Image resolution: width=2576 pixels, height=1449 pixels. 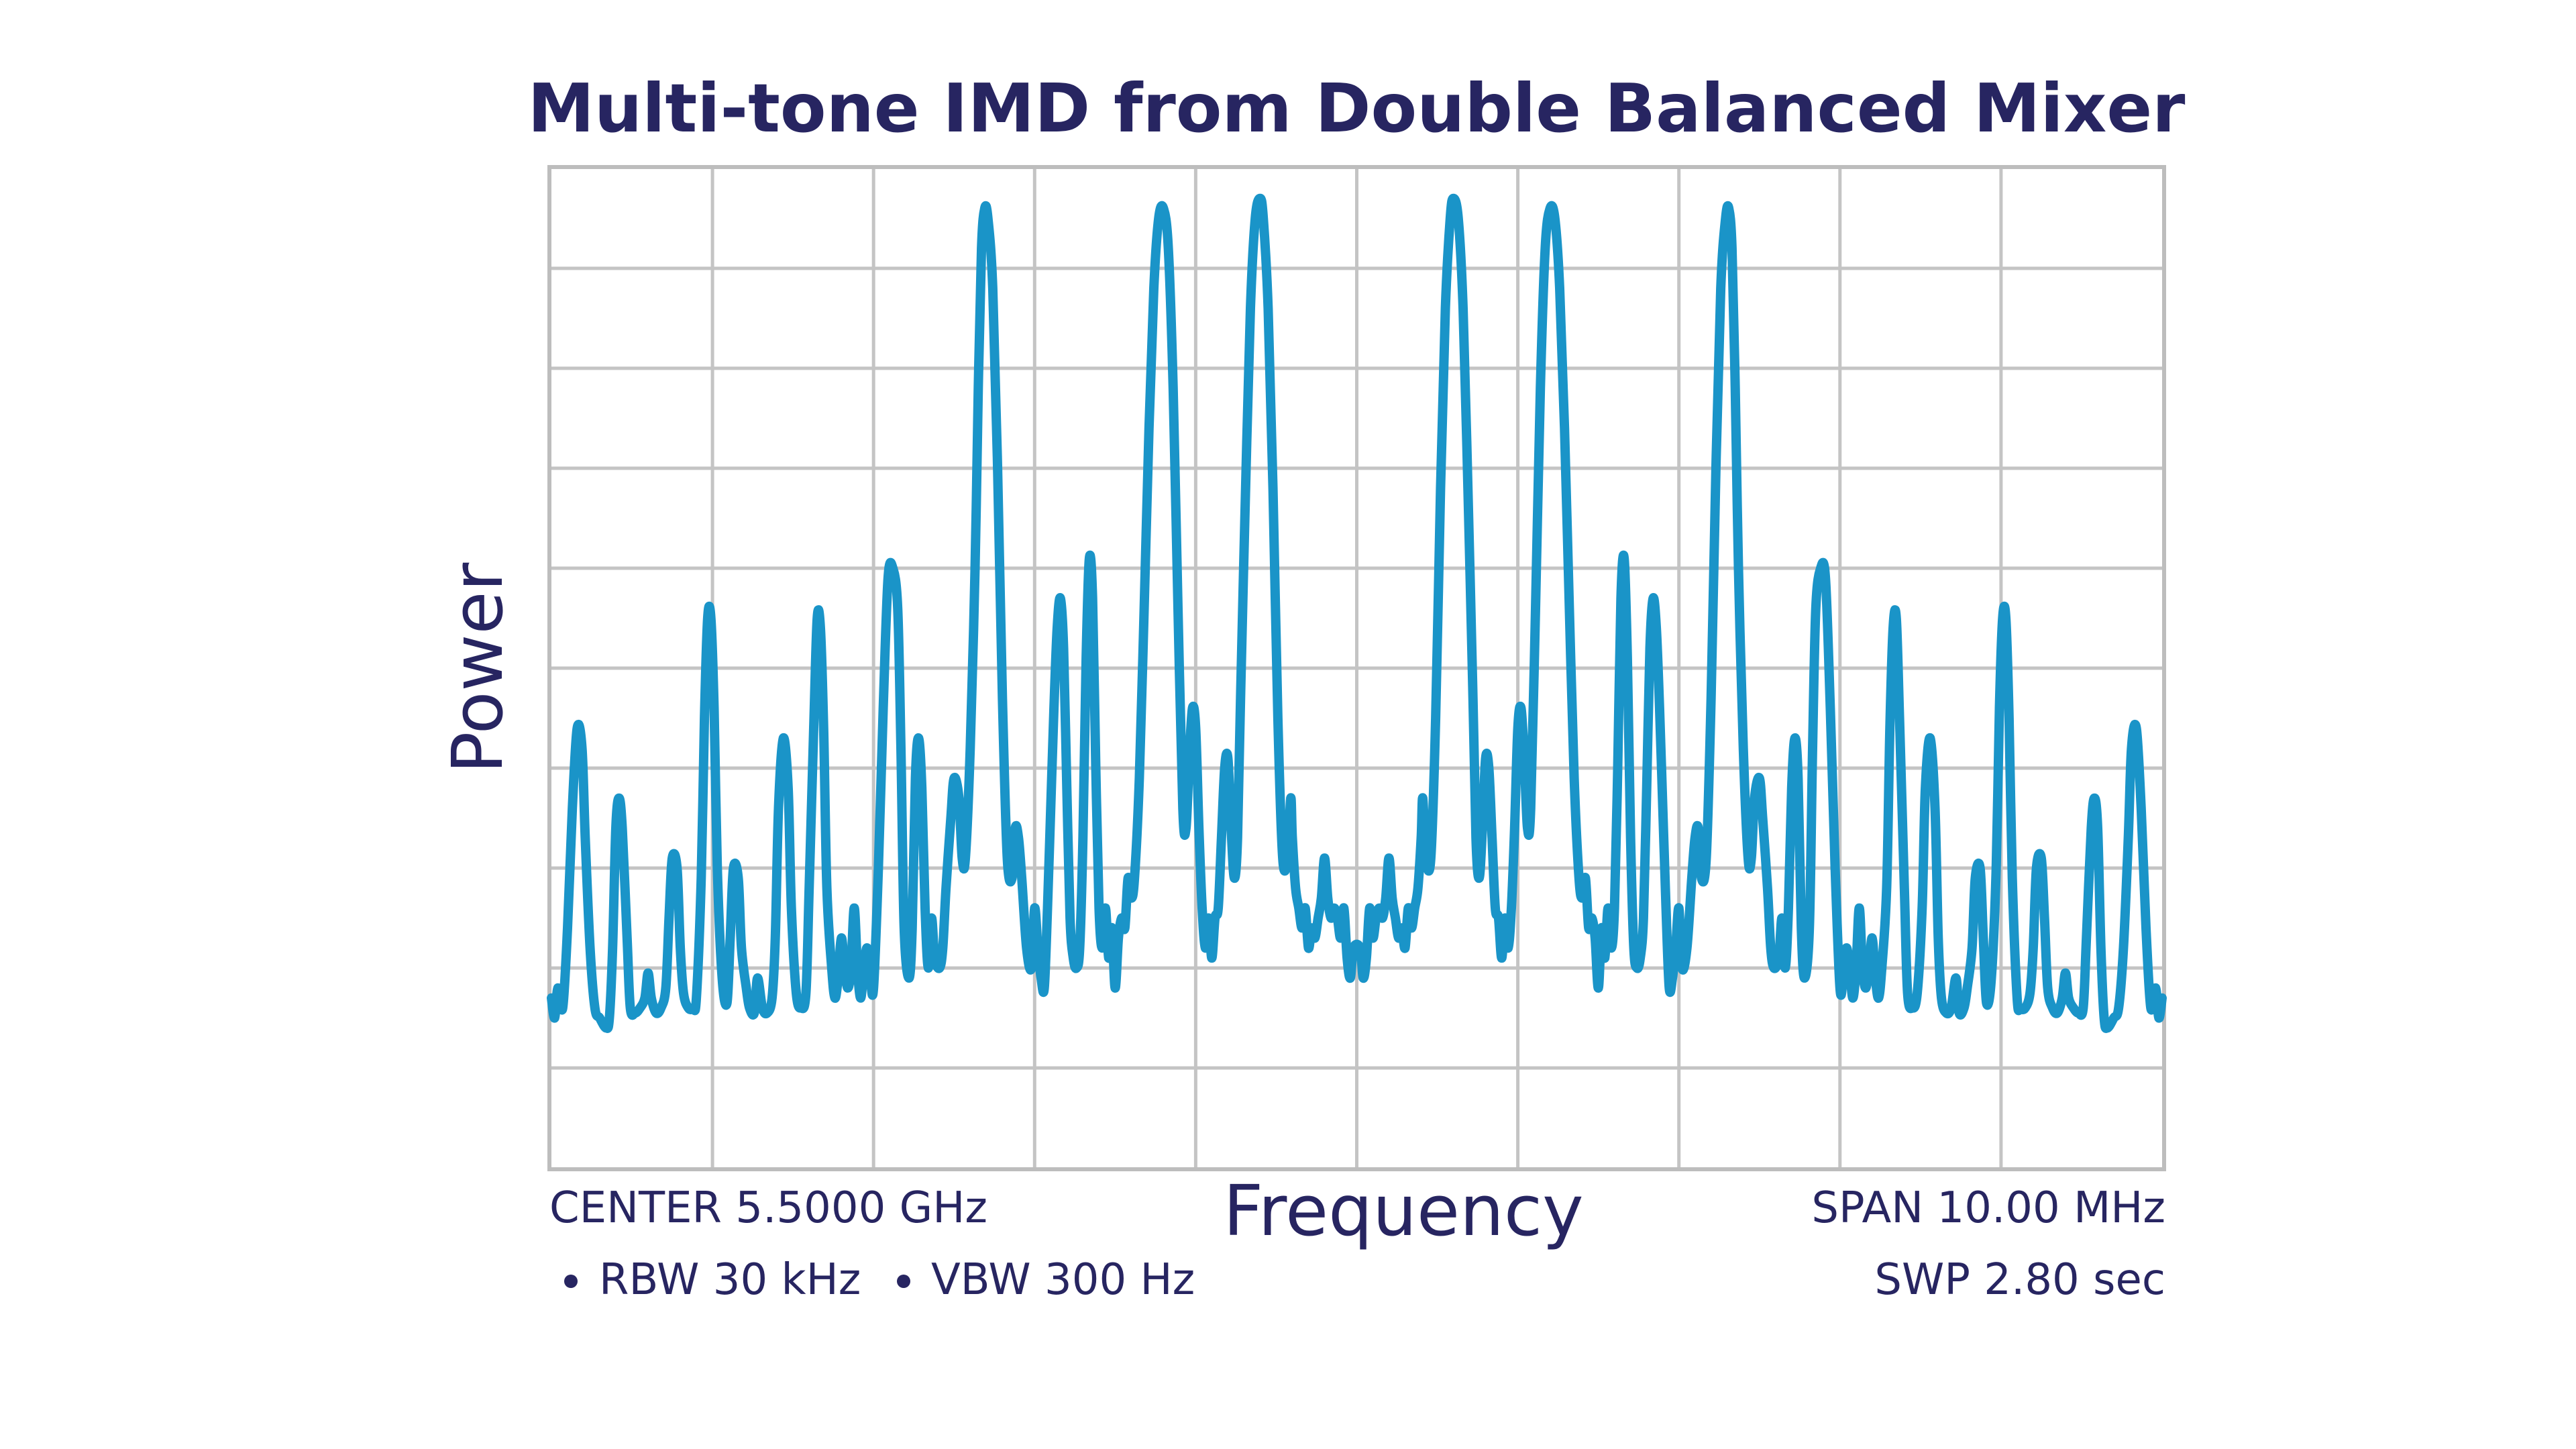 What do you see at coordinates (903, 1281) in the screenshot?
I see `vbw-bullet-icon` at bounding box center [903, 1281].